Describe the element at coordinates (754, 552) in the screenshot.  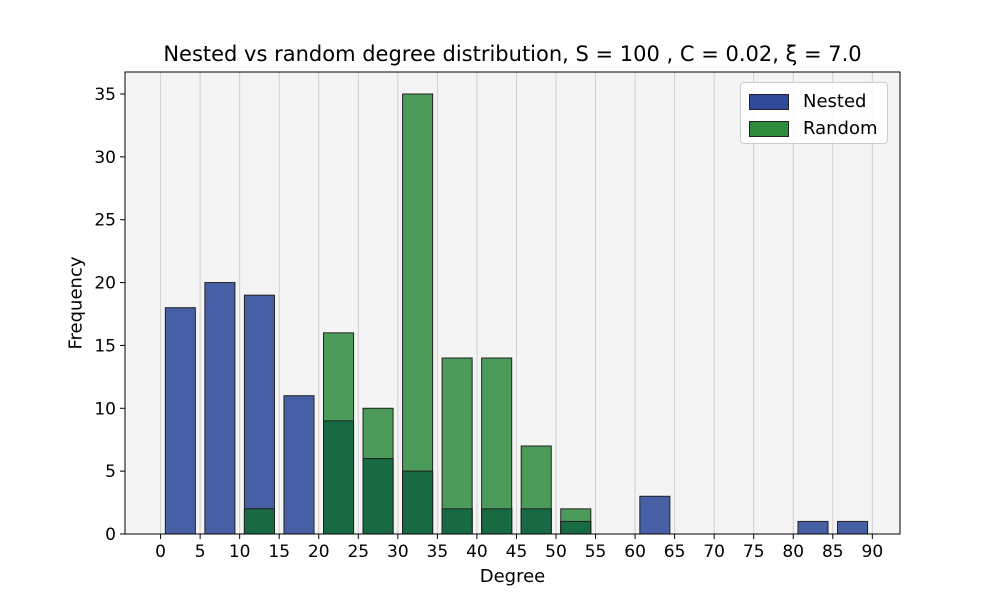
I see `x-tick-label: 75` at that location.